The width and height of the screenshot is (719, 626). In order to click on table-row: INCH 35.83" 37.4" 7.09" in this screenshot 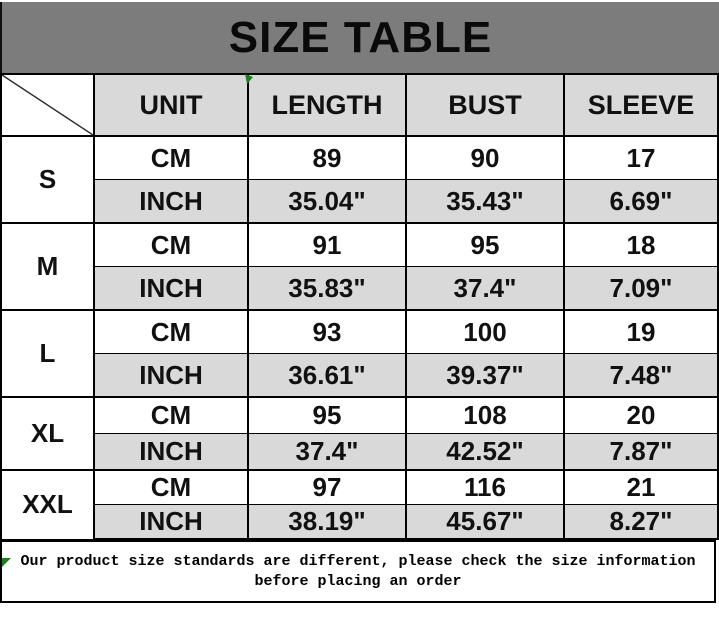, I will do `click(360, 288)`.